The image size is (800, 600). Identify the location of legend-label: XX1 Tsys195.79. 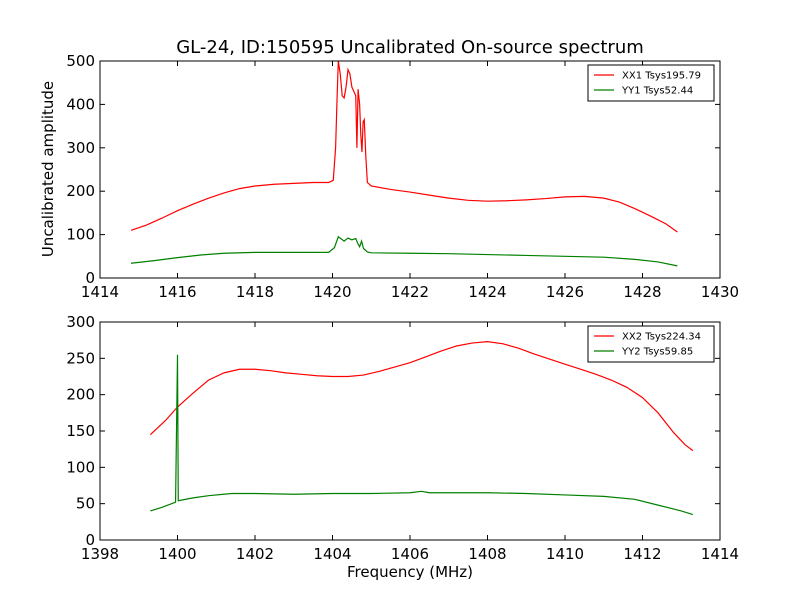
(661, 76).